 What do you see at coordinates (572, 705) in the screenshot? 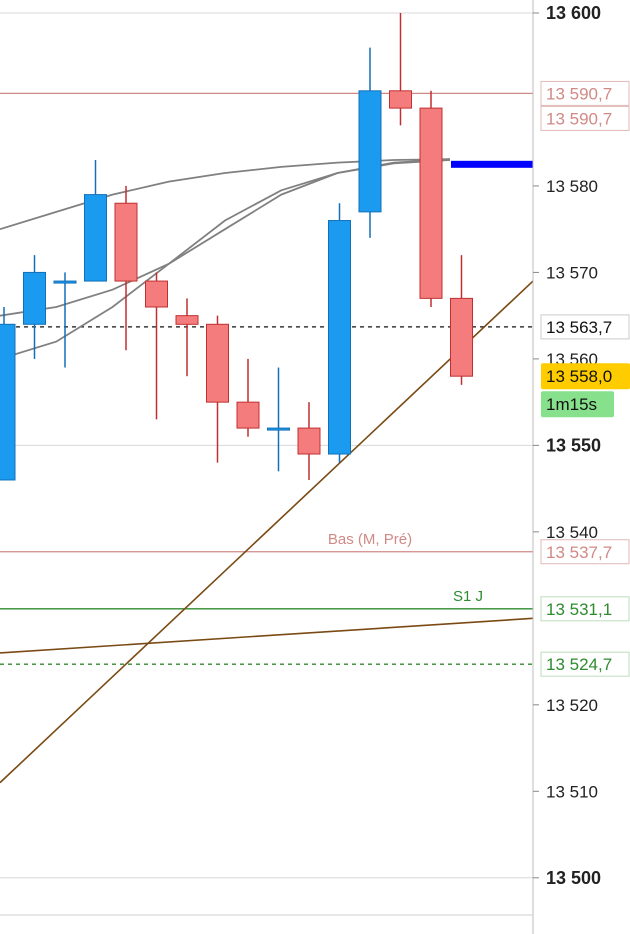
I see `tick-label: 13 520` at bounding box center [572, 705].